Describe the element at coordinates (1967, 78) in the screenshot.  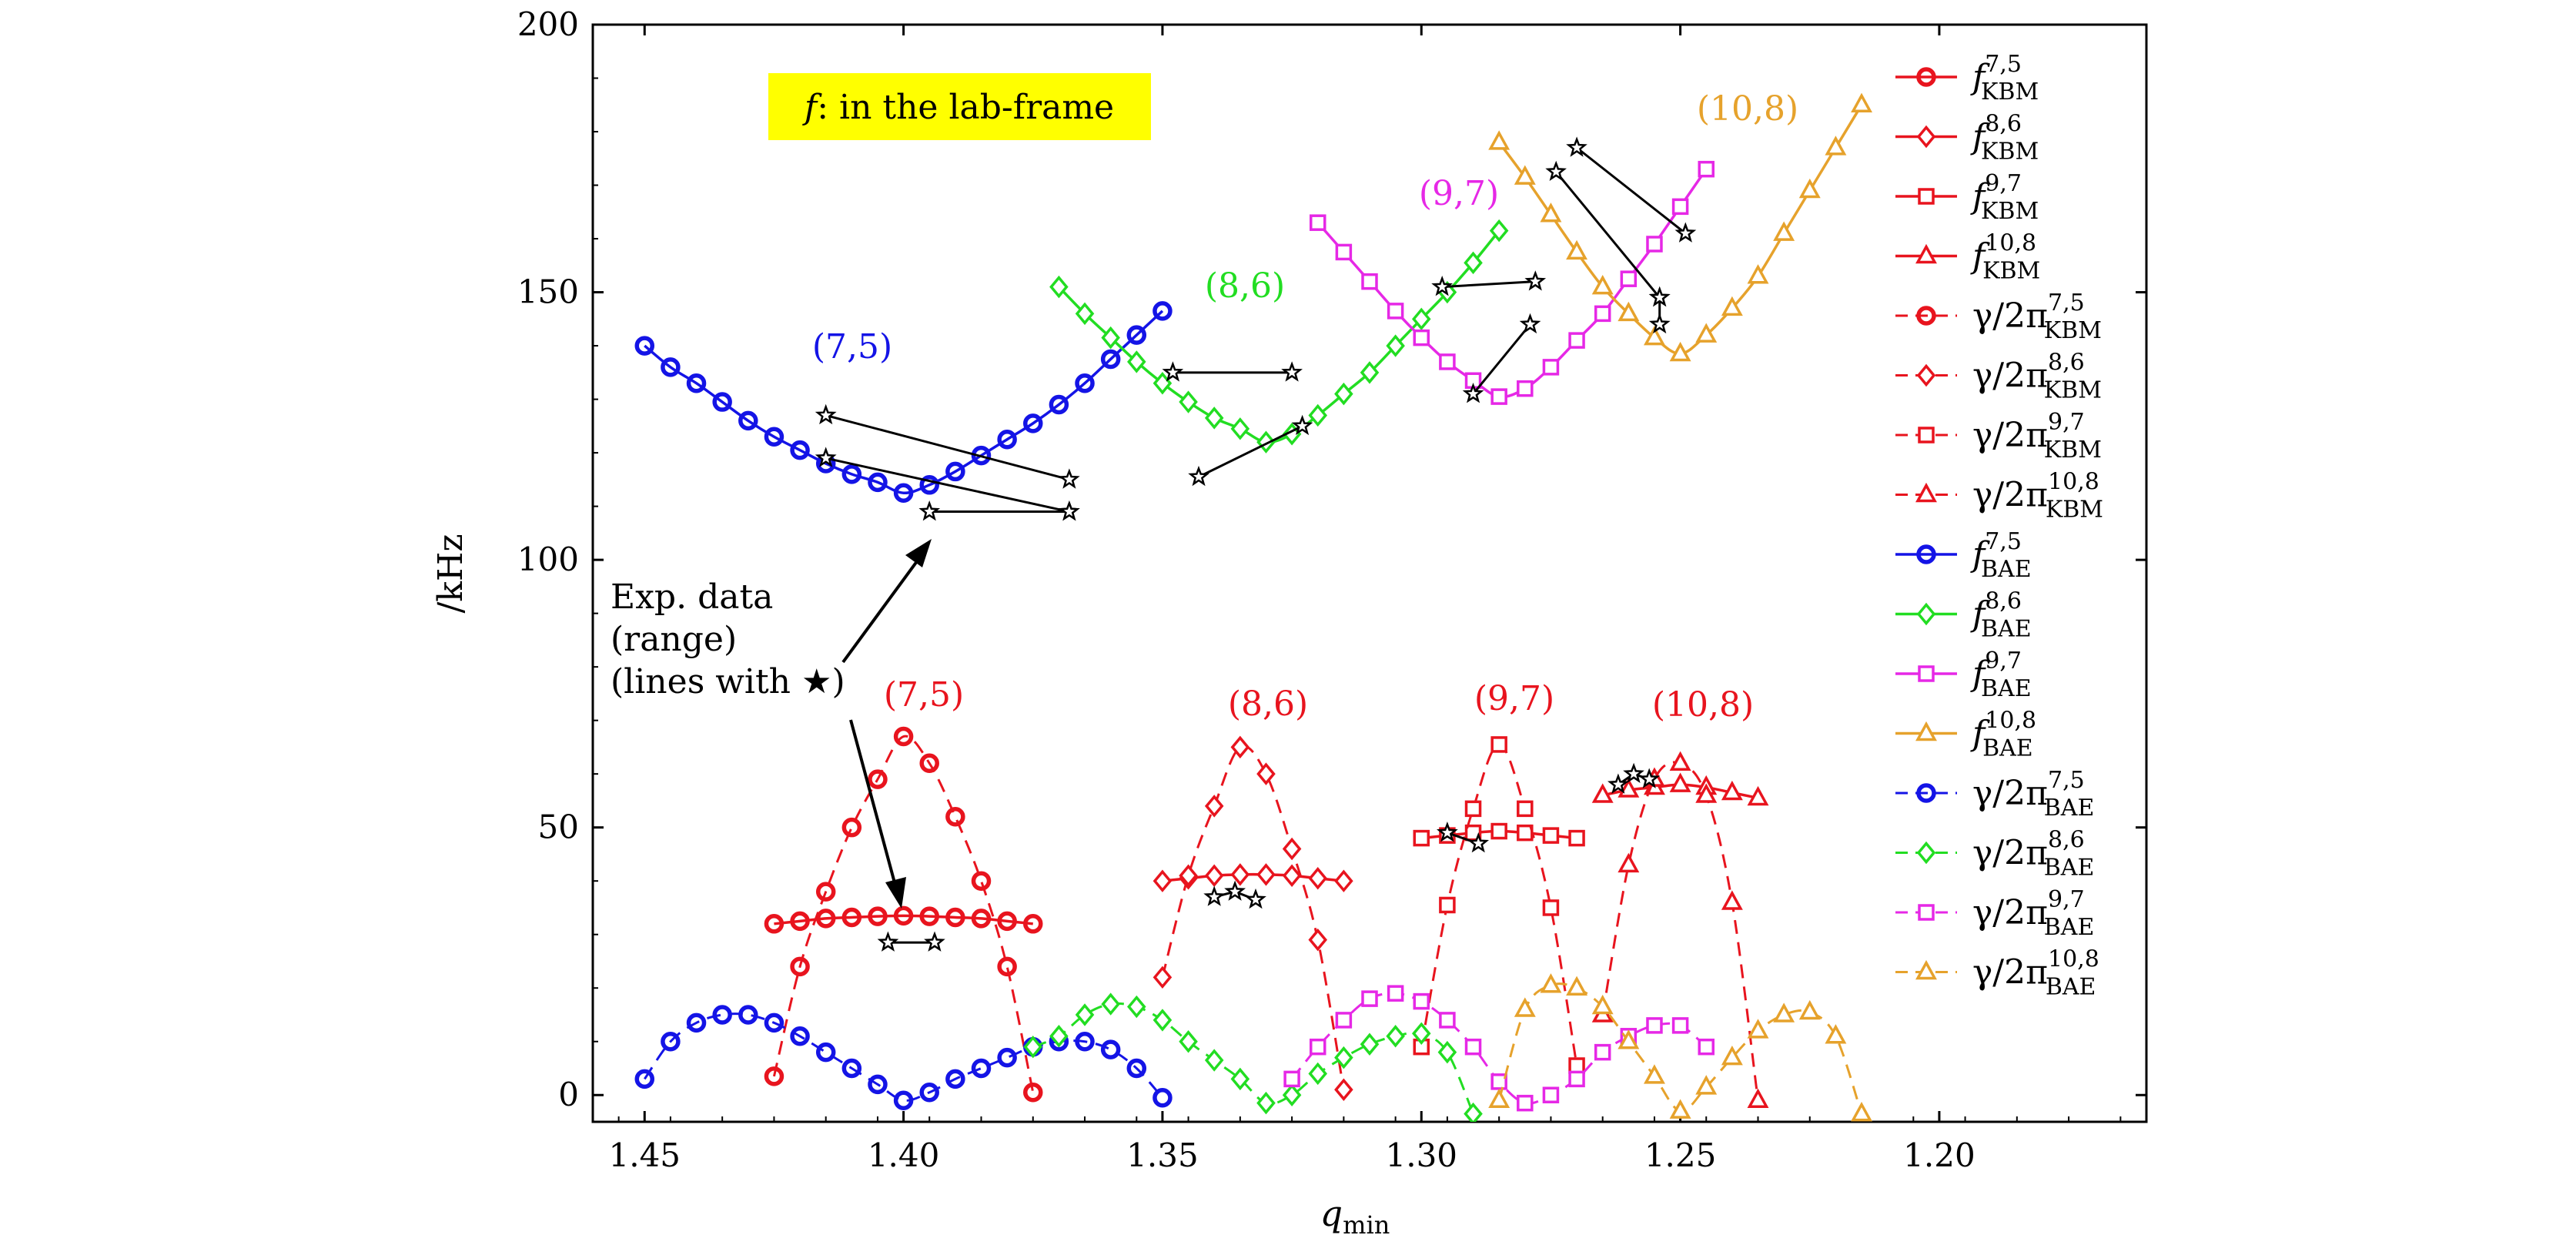
I see `legend-entry: f7,5 KBM` at that location.